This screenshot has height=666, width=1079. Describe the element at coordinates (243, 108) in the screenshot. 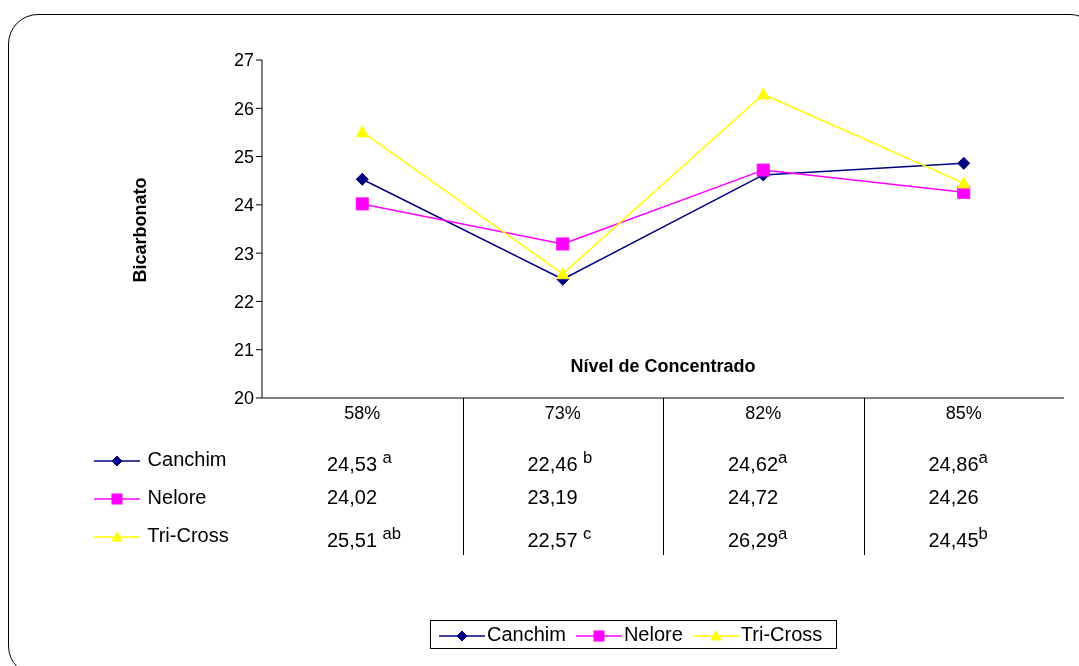

I see `y-tick-label: 26` at that location.